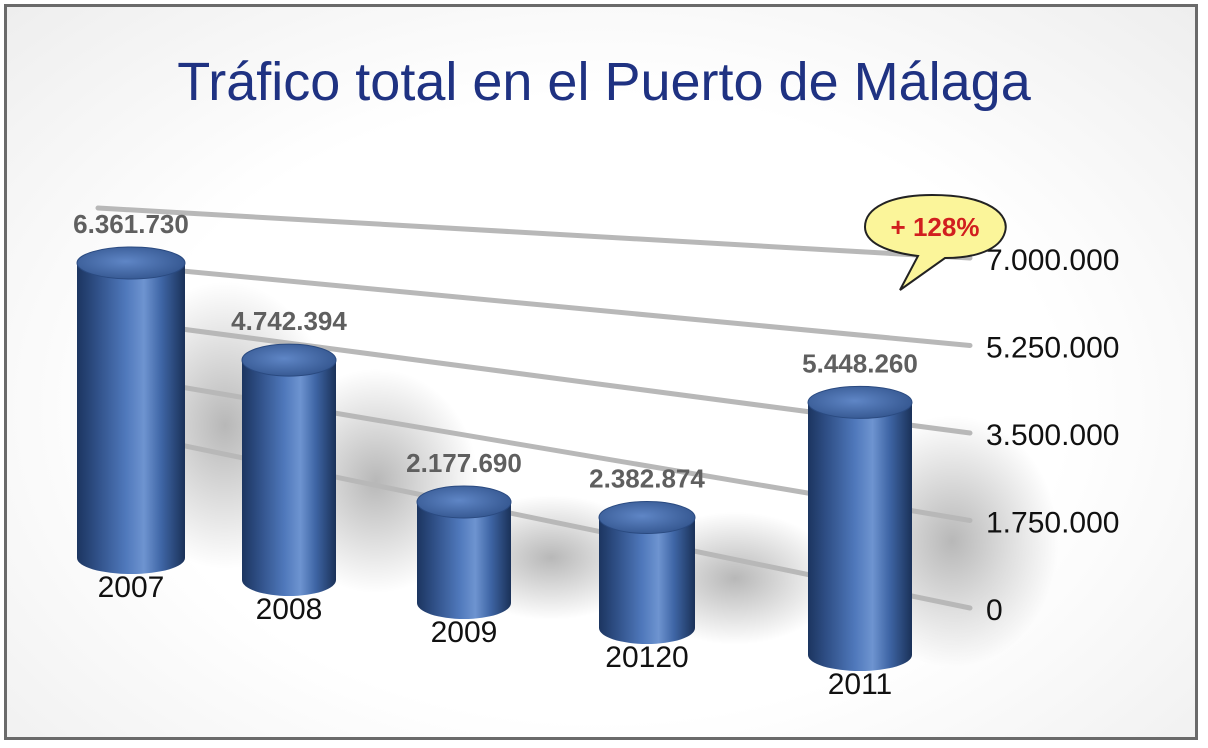  I want to click on y-tick-label: 7.000.000, so click(1052, 260).